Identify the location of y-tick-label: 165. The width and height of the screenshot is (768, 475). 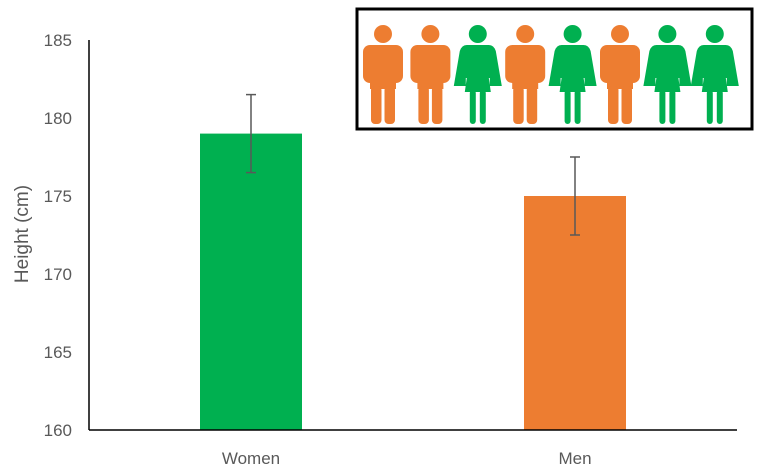
(58, 352).